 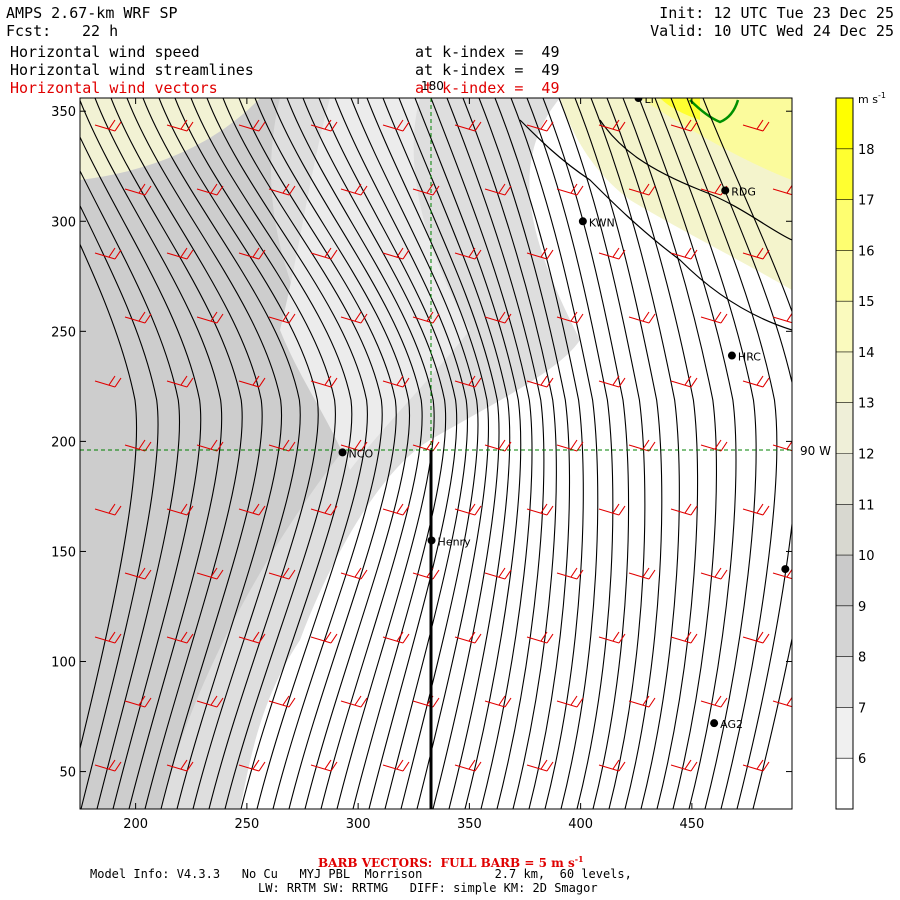 What do you see at coordinates (866, 251) in the screenshot?
I see `colorbar-label: 16` at bounding box center [866, 251].